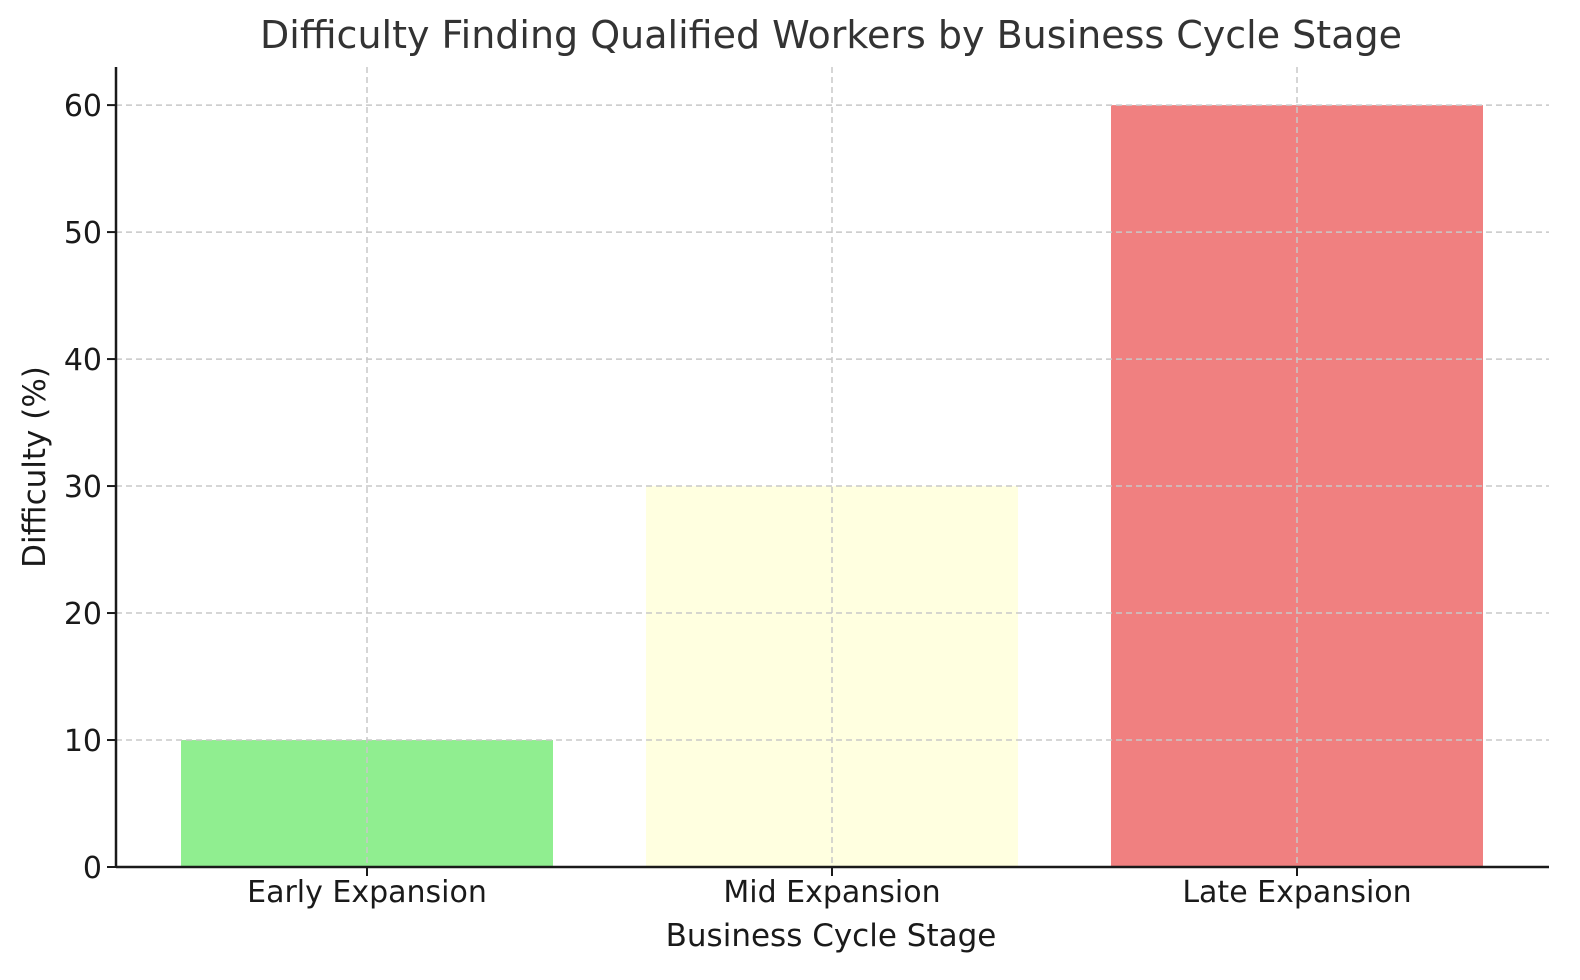 This screenshot has width=1580, height=980. I want to click on y-tick-label: 0, so click(92, 868).